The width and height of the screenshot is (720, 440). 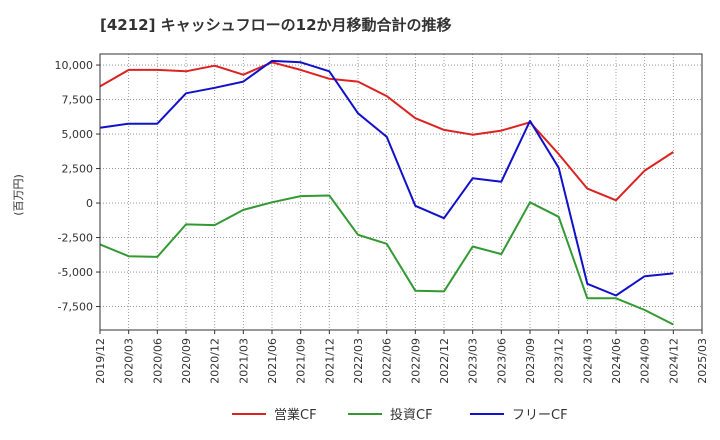 What do you see at coordinates (75, 238) in the screenshot?
I see `y-tick-label: -2,500` at bounding box center [75, 238].